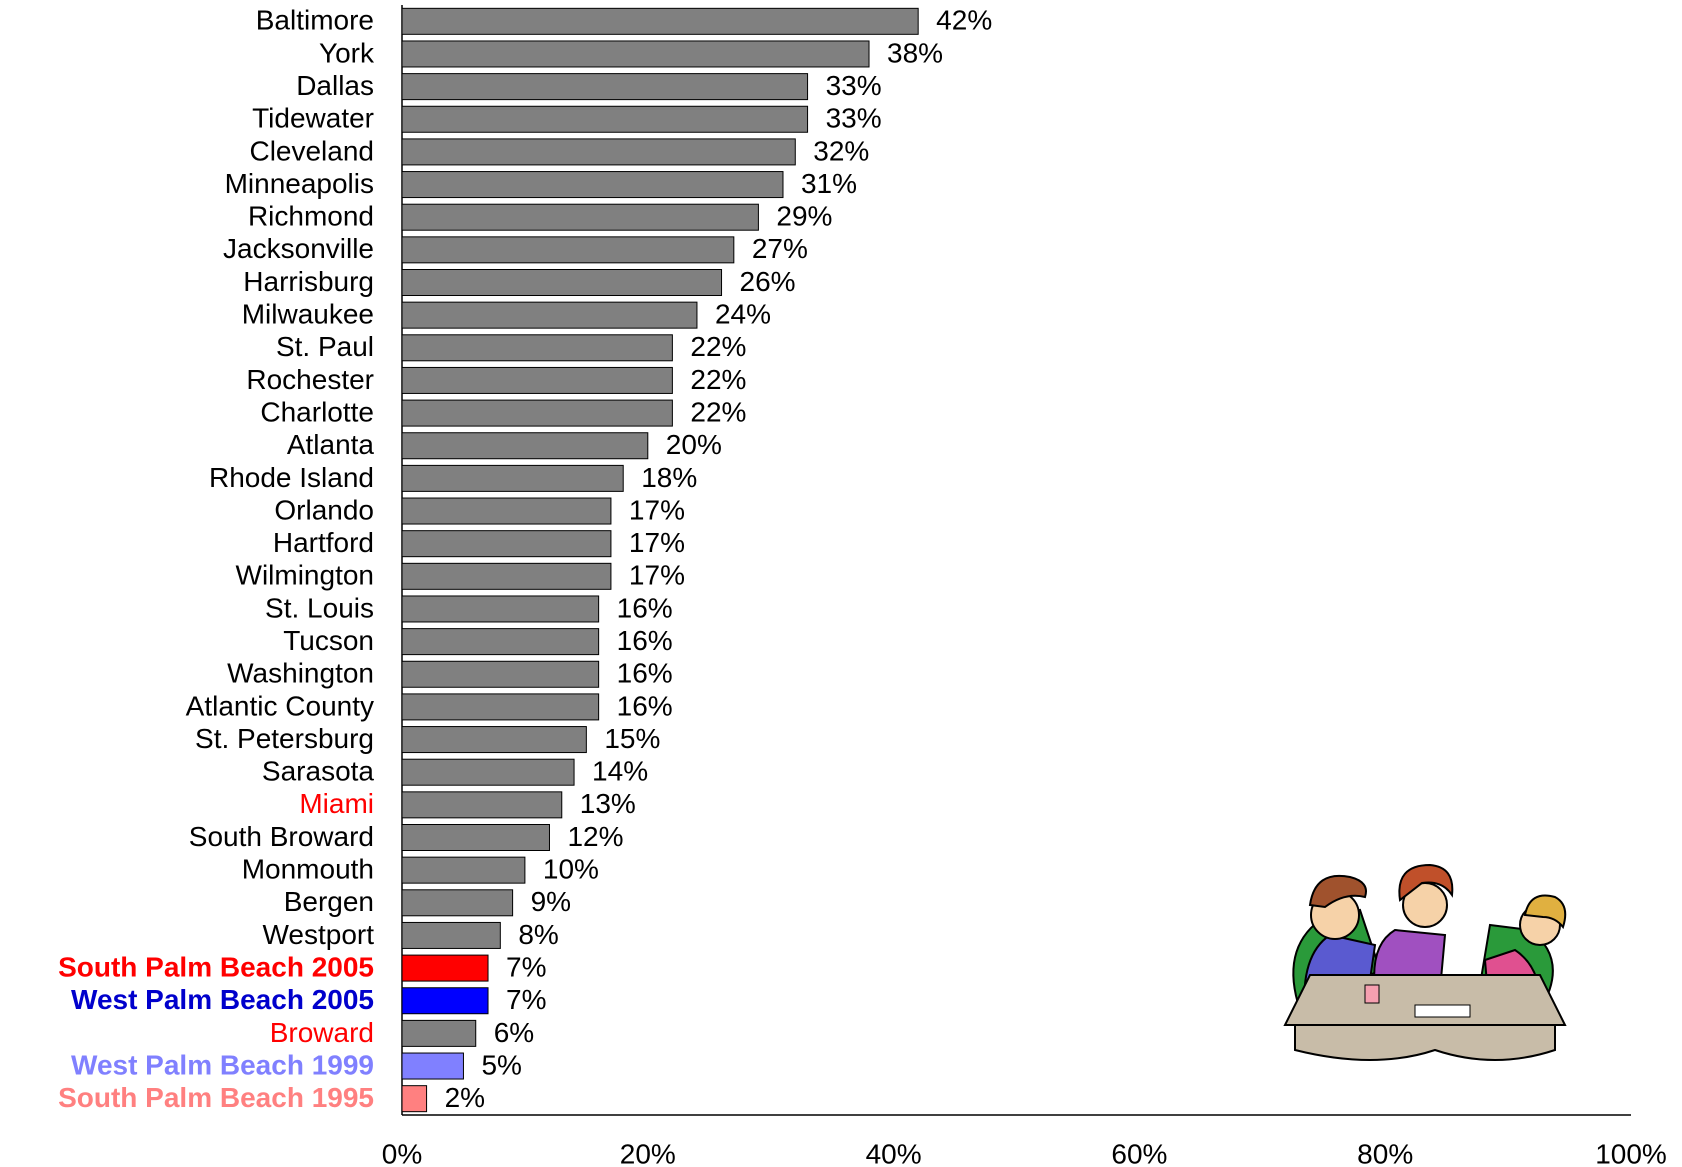 The height and width of the screenshot is (1167, 1682). Describe the element at coordinates (325, 346) in the screenshot. I see `y-tick-label: St. Paul` at that location.